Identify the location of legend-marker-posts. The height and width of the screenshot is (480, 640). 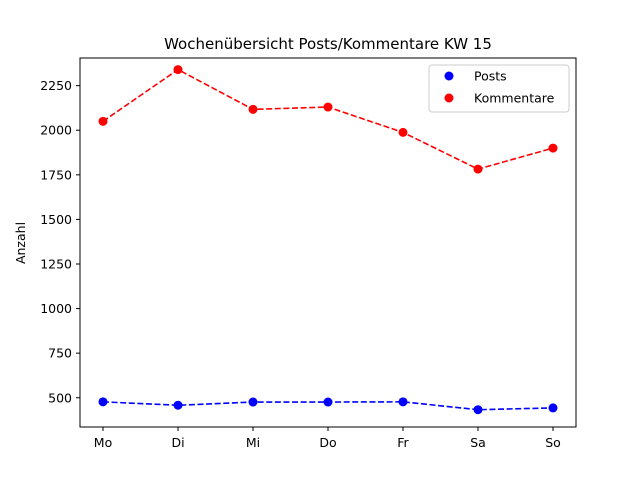
(449, 76).